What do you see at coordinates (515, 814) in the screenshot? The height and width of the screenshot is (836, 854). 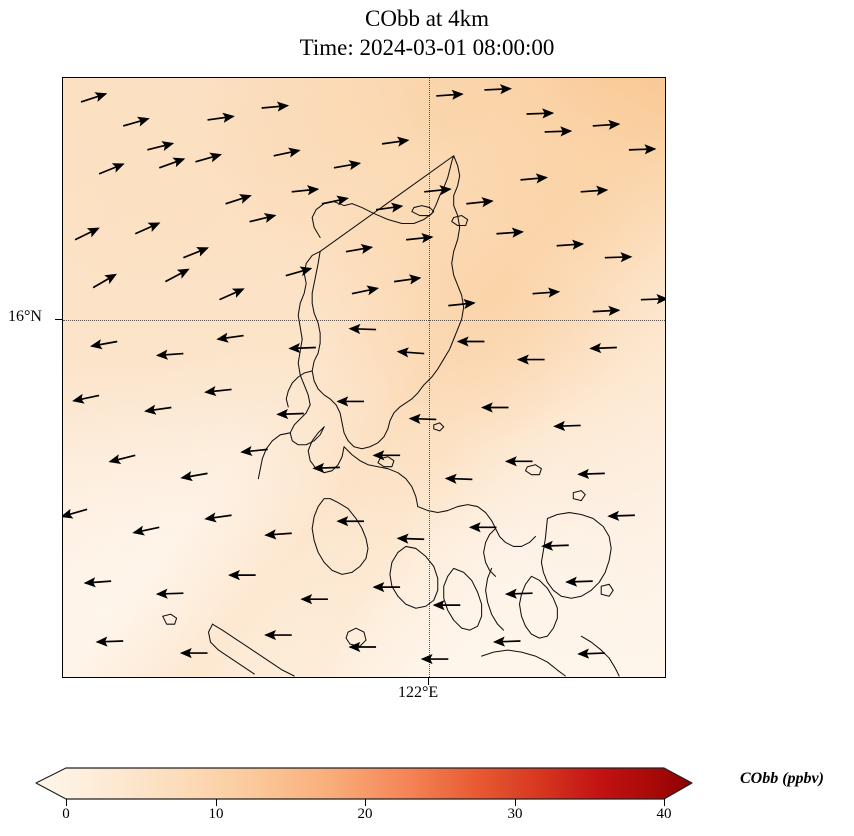 I see `colorbar-tick-label-30: 30` at bounding box center [515, 814].